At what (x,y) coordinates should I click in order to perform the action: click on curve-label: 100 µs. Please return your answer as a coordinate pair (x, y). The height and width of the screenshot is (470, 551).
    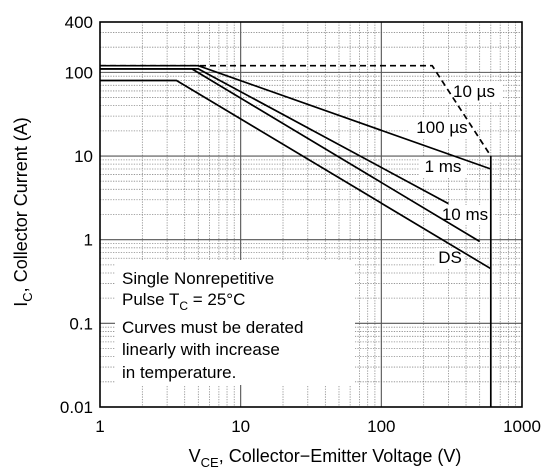
    Looking at the image, I should click on (441, 127).